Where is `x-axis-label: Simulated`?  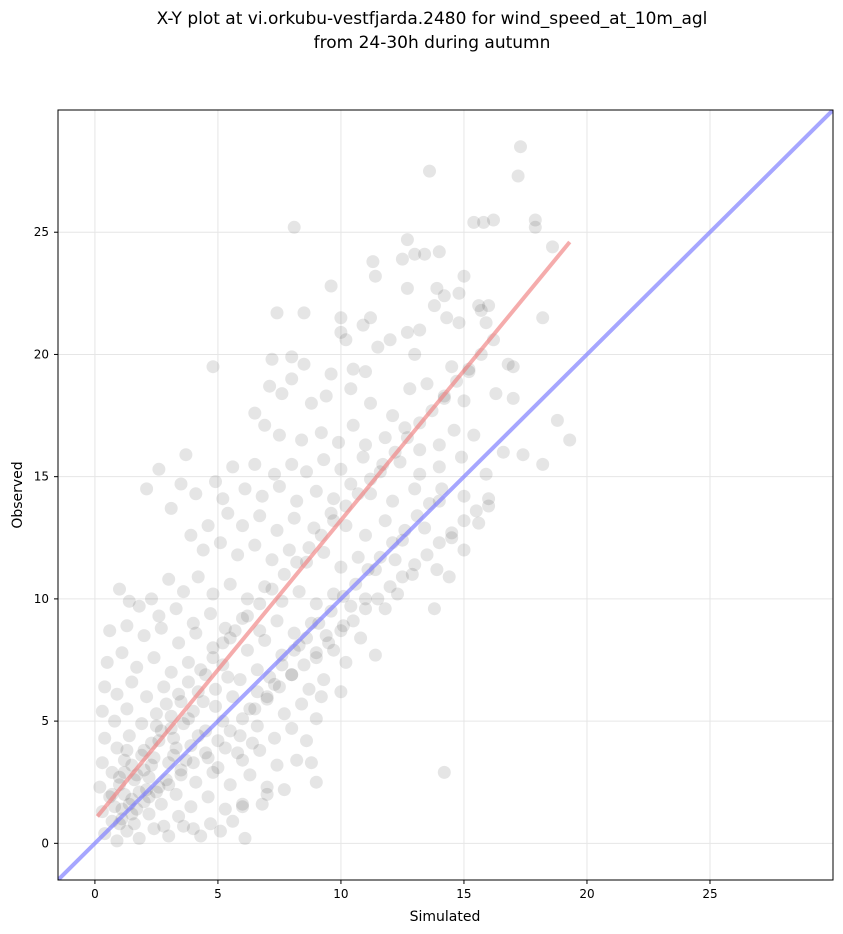
x-axis-label: Simulated is located at coordinates (445, 917).